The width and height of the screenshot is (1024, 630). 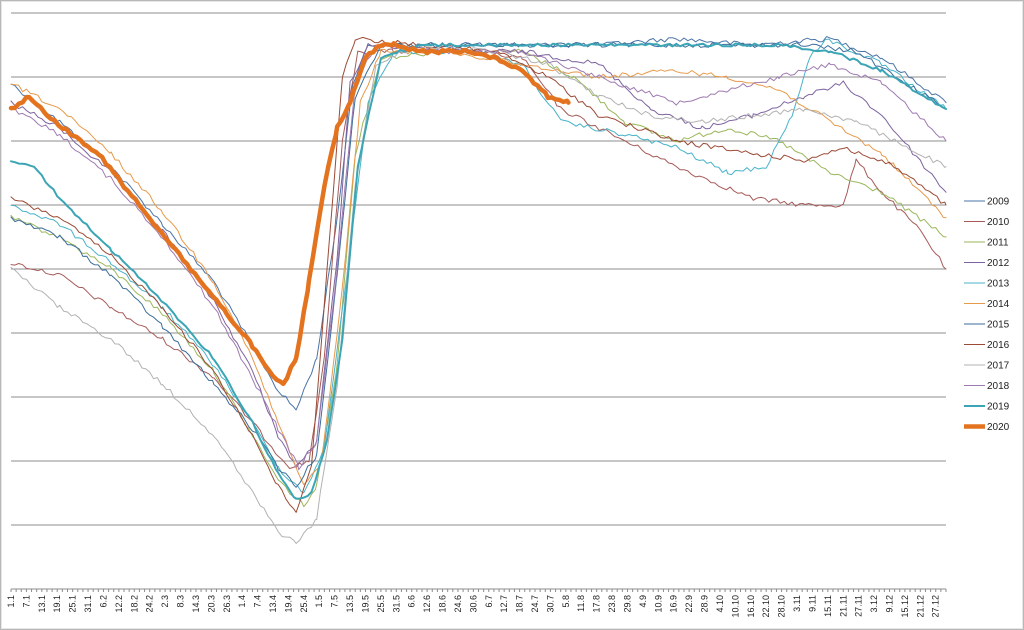 I want to click on legend-label-2017: 2017, so click(x=998, y=366).